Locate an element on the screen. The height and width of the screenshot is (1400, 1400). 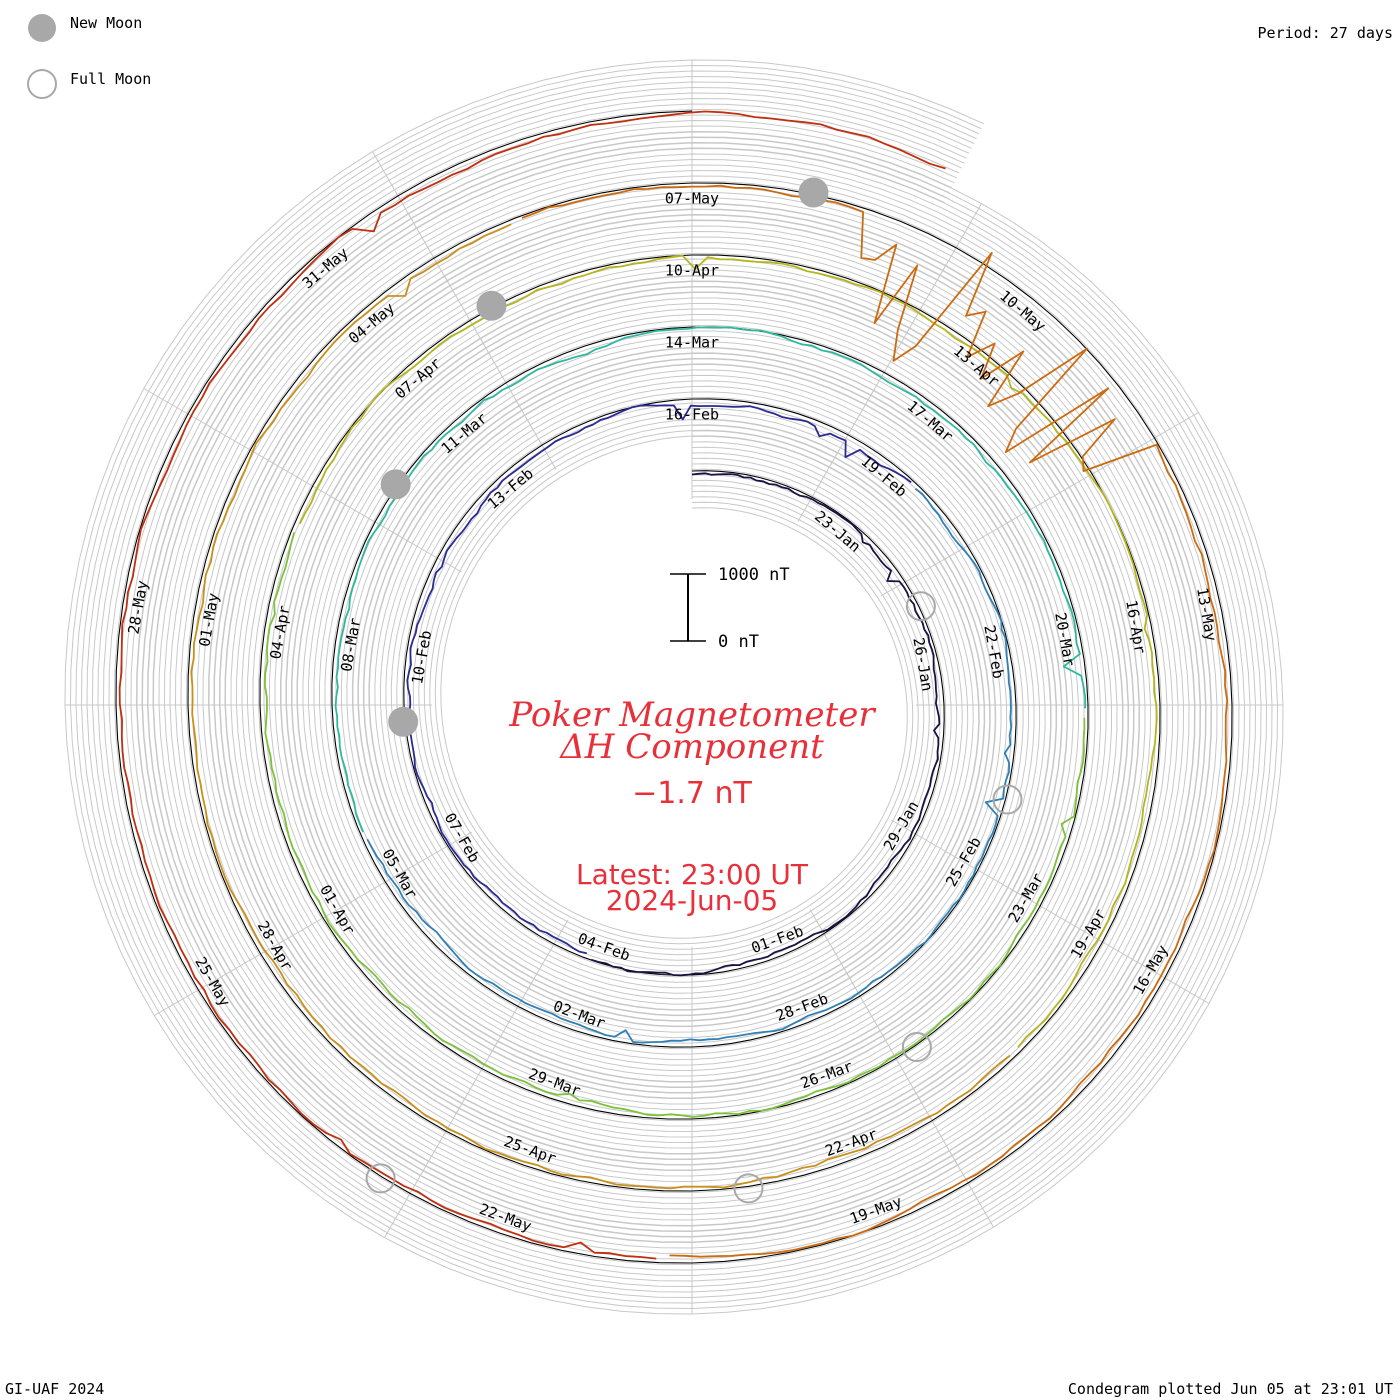
date-tick-label: 19-May is located at coordinates (875, 1209).